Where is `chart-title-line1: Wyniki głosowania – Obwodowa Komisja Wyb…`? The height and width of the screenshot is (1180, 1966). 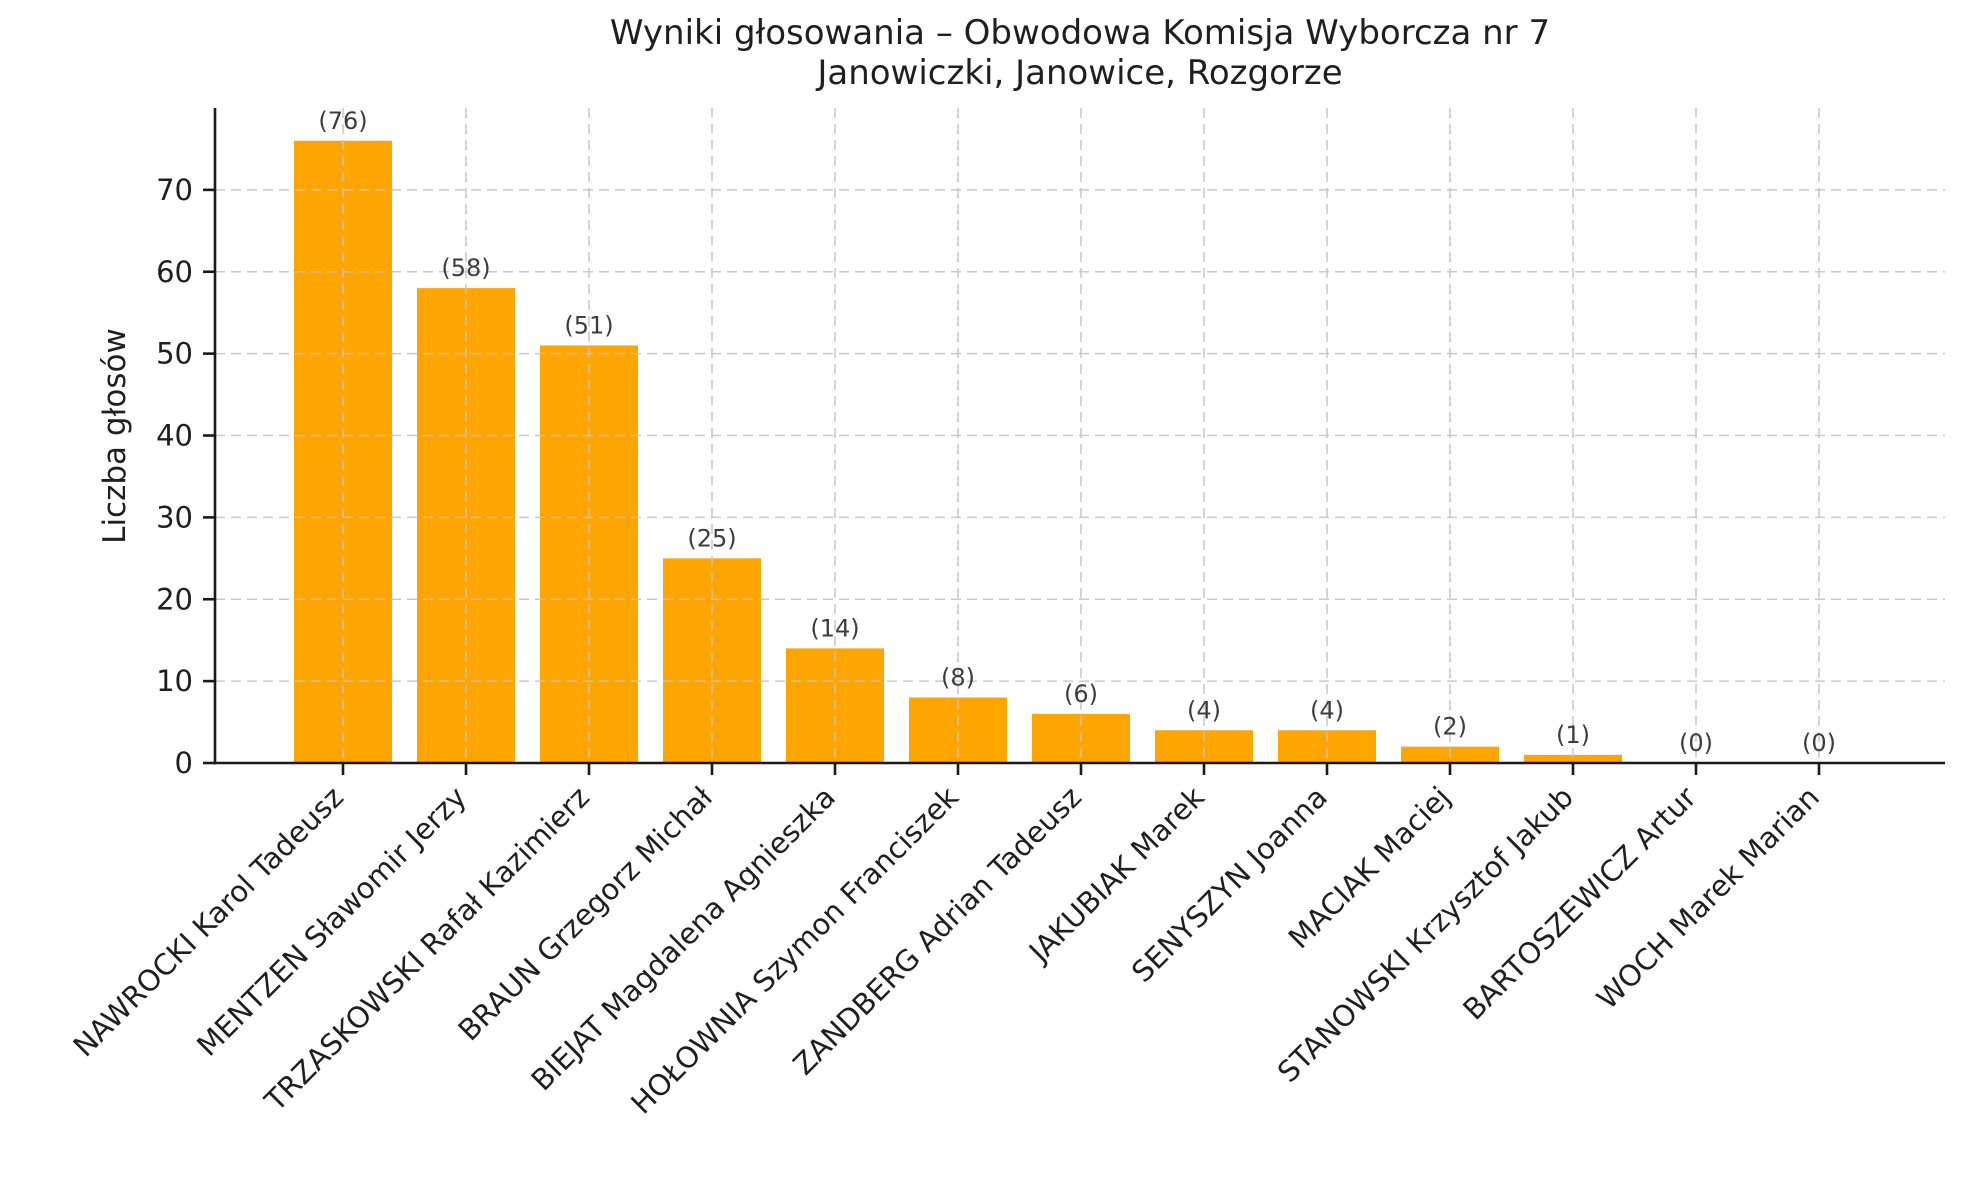
chart-title-line1: Wyniki głosowania – Obwodowa Komisja Wyb… is located at coordinates (1080, 33).